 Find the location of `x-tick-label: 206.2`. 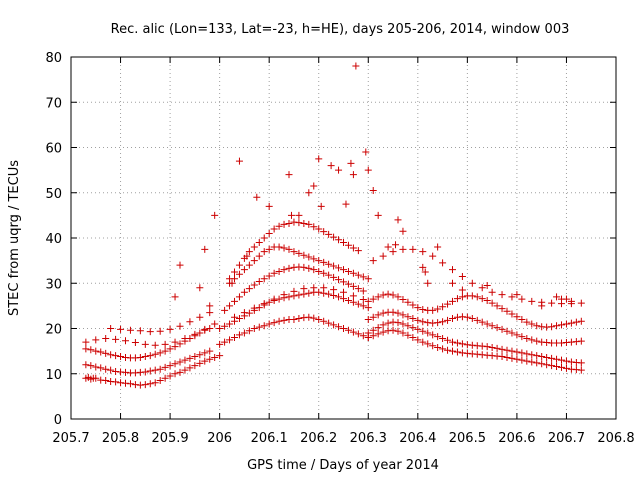

x-tick-label: 206.2 is located at coordinates (318, 438).